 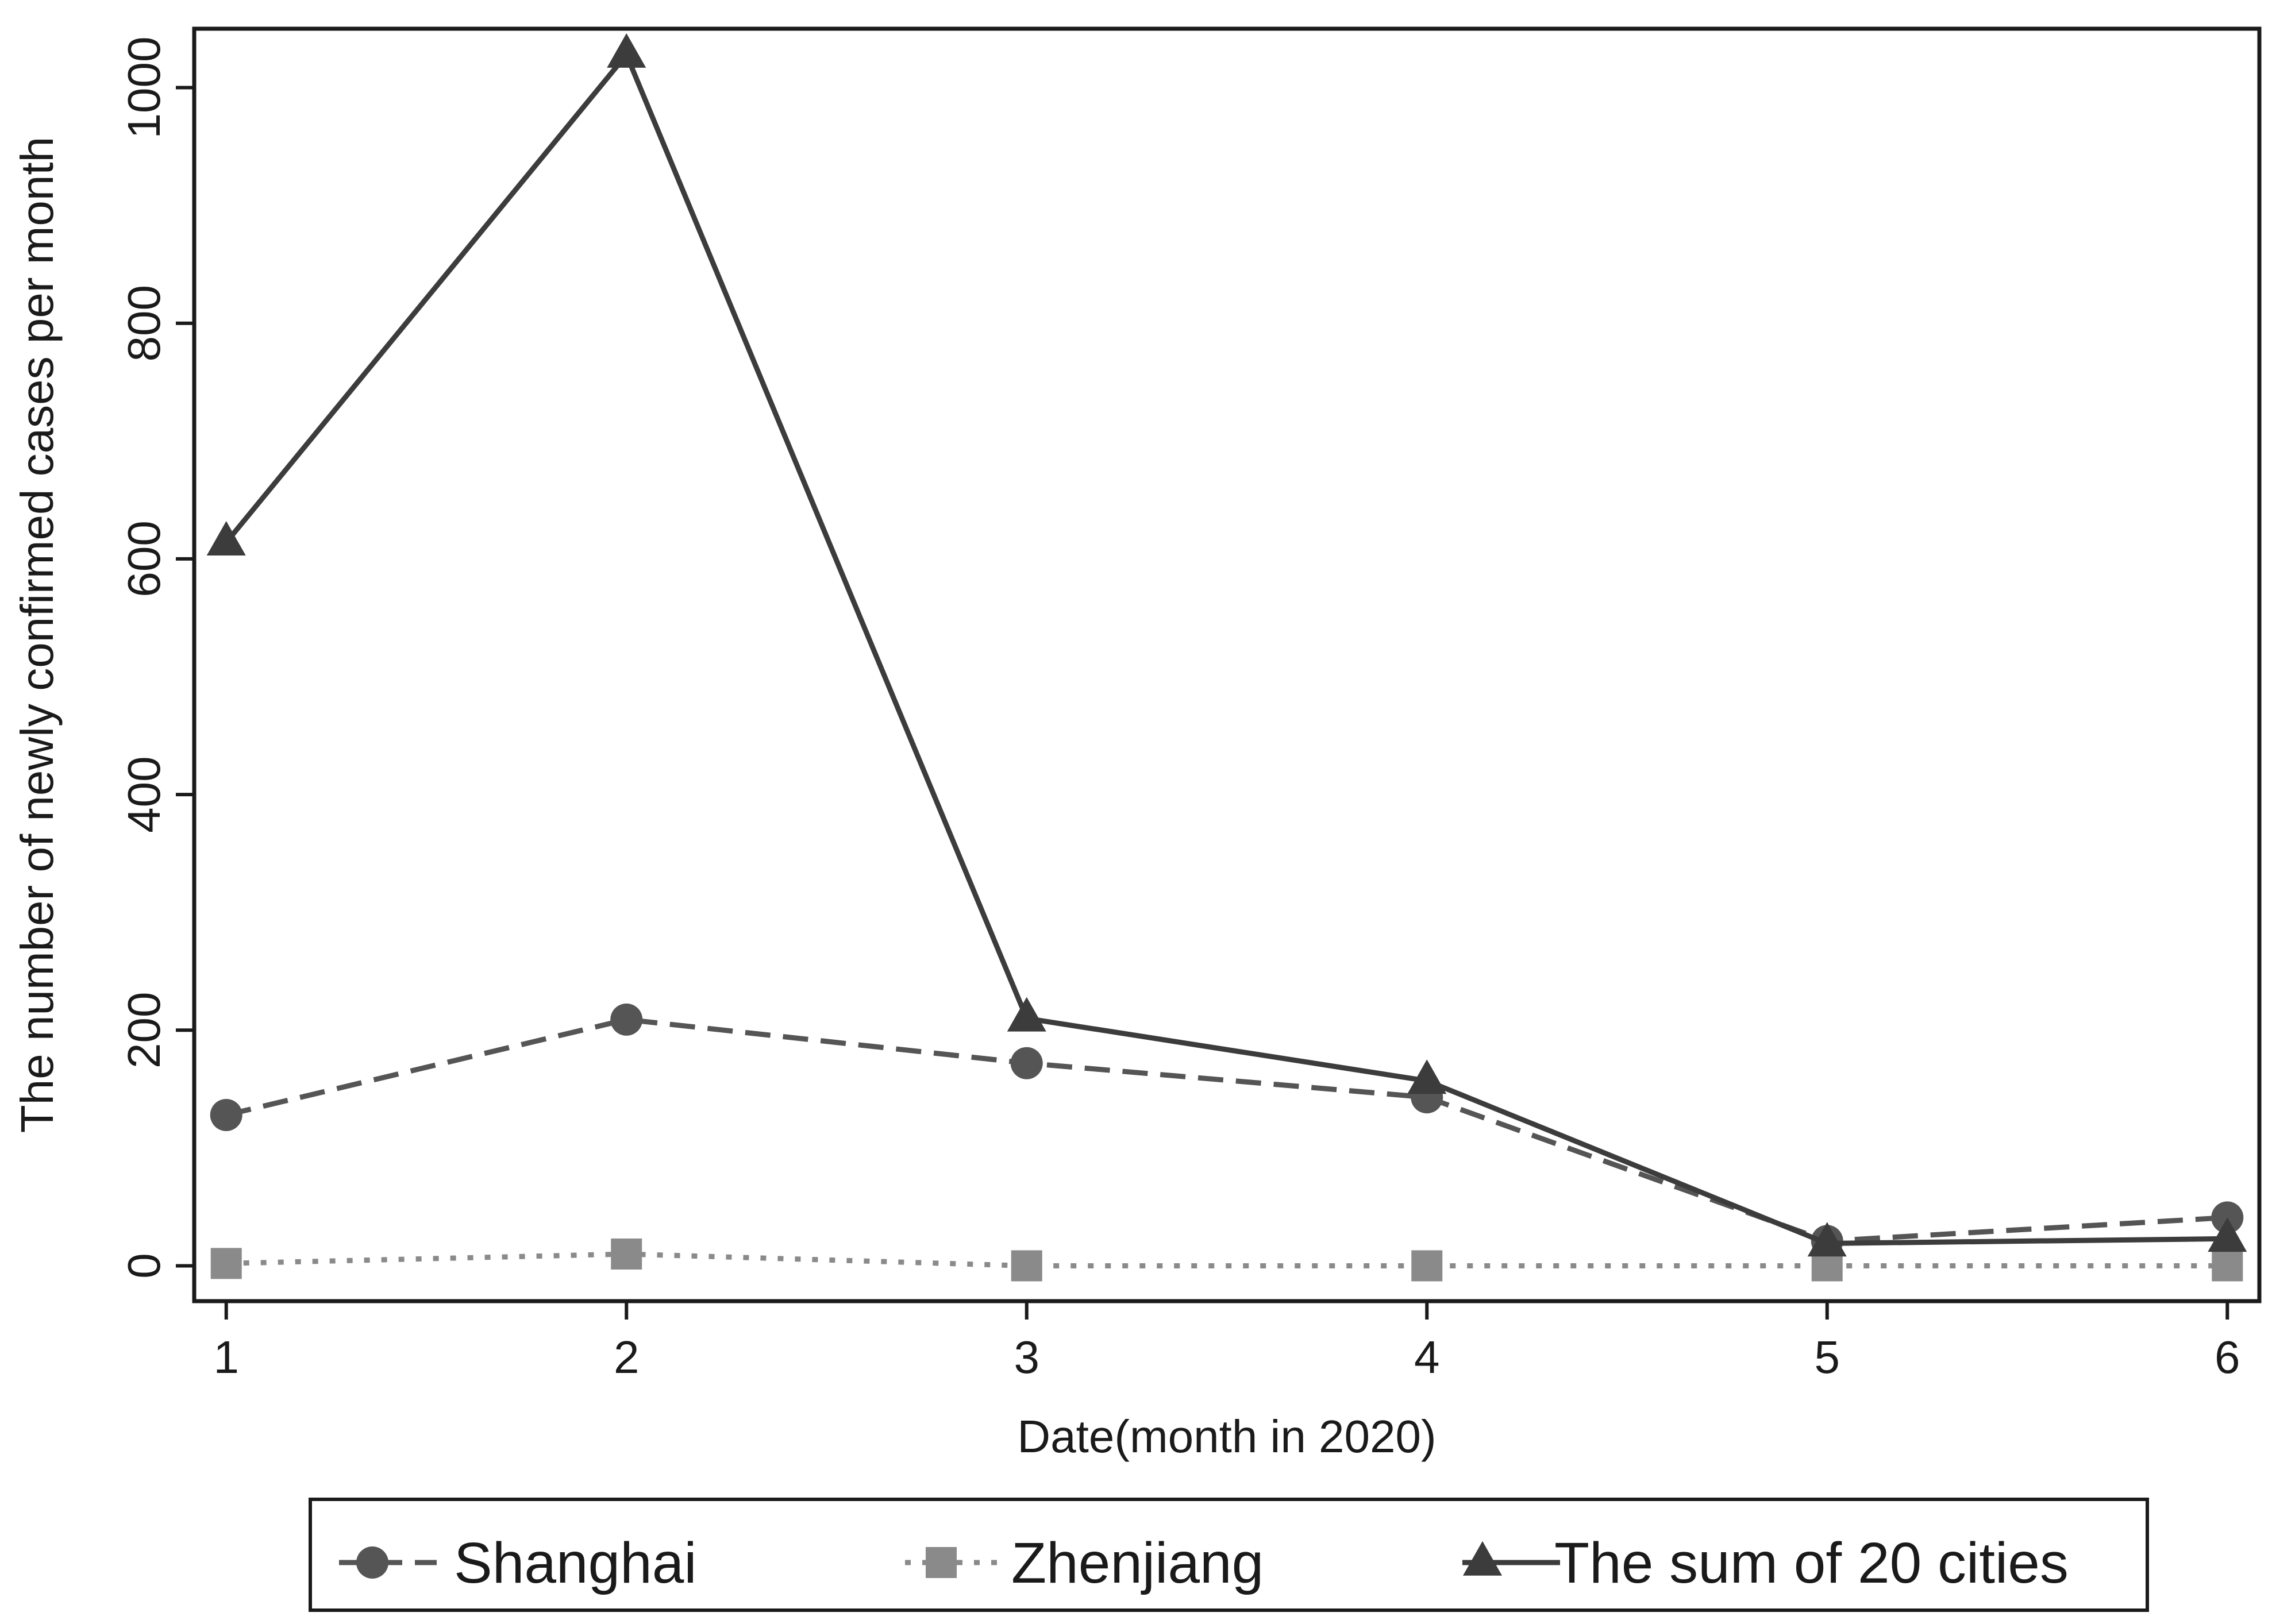 I want to click on x-tick-label: 2, so click(x=627, y=1358).